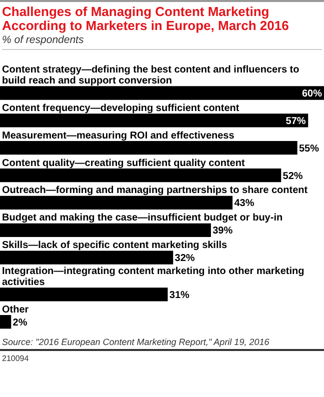 The image size is (324, 397). I want to click on y-tick-label: Content strategy—defining the best content and influencers to build reach and support conversion, so click(151, 75).